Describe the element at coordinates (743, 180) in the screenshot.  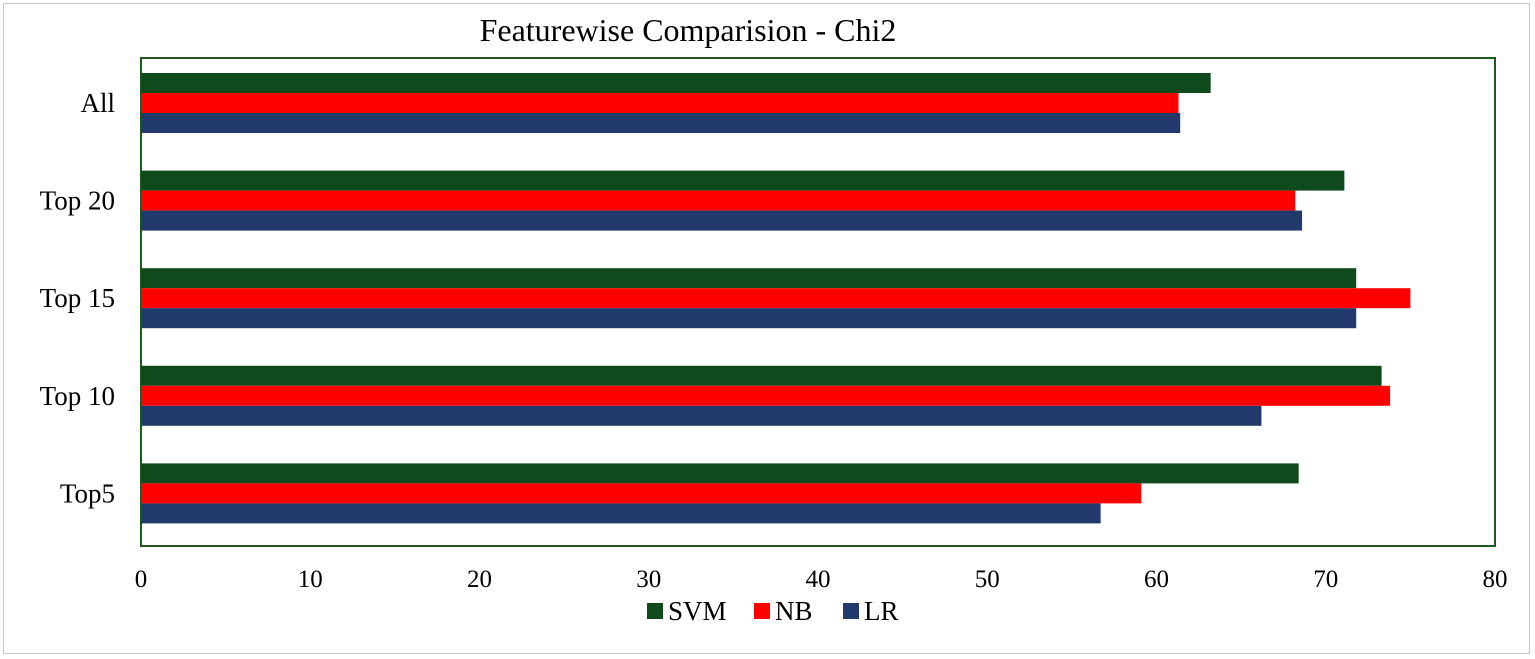
I see `bar-svm-top20` at that location.